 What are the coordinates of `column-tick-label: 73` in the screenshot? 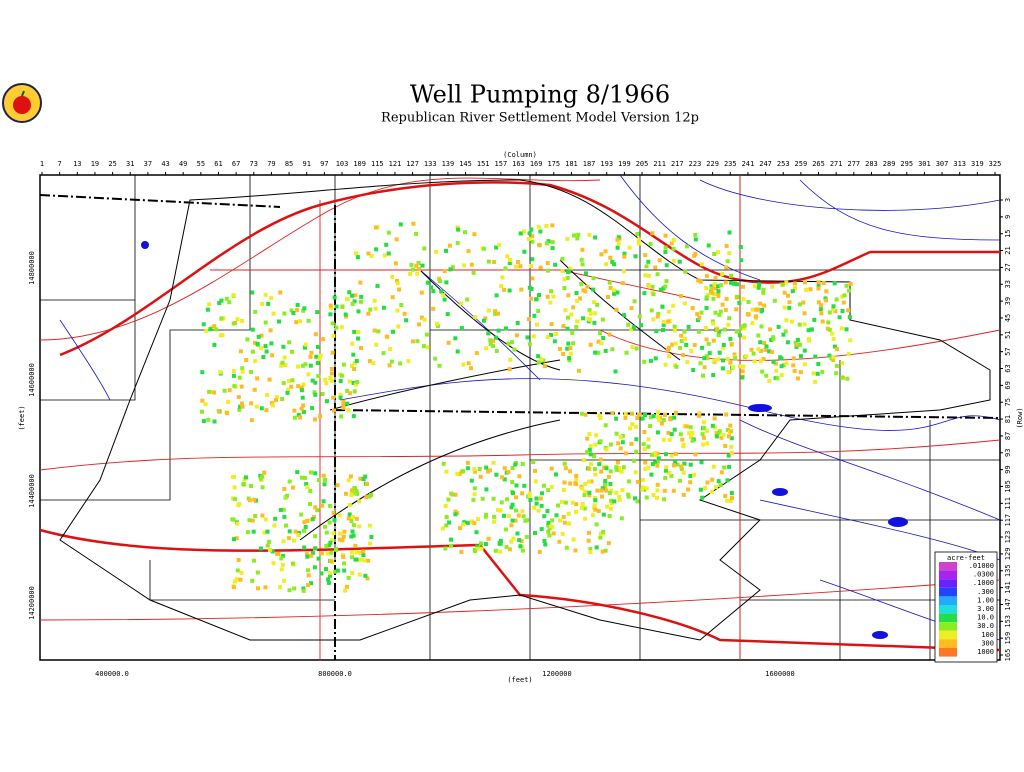 It's located at (254, 164).